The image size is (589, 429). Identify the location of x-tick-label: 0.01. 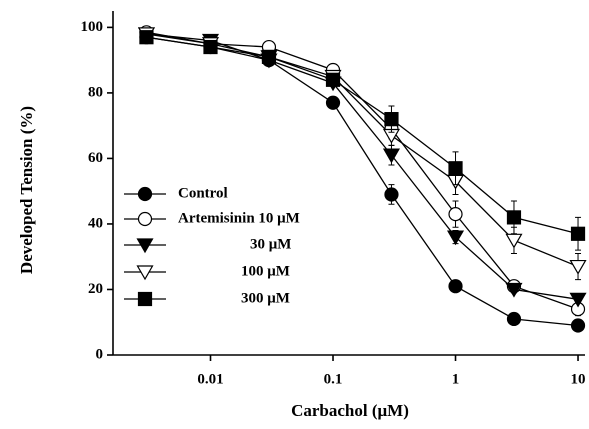
(210, 379).